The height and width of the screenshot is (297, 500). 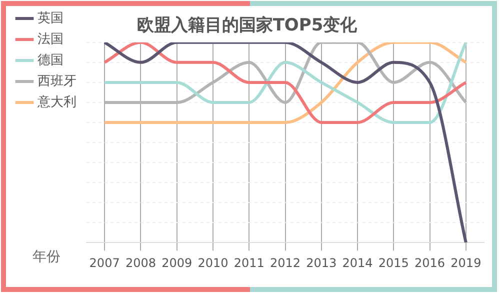 What do you see at coordinates (51, 60) in the screenshot?
I see `legend-label: 德国` at bounding box center [51, 60].